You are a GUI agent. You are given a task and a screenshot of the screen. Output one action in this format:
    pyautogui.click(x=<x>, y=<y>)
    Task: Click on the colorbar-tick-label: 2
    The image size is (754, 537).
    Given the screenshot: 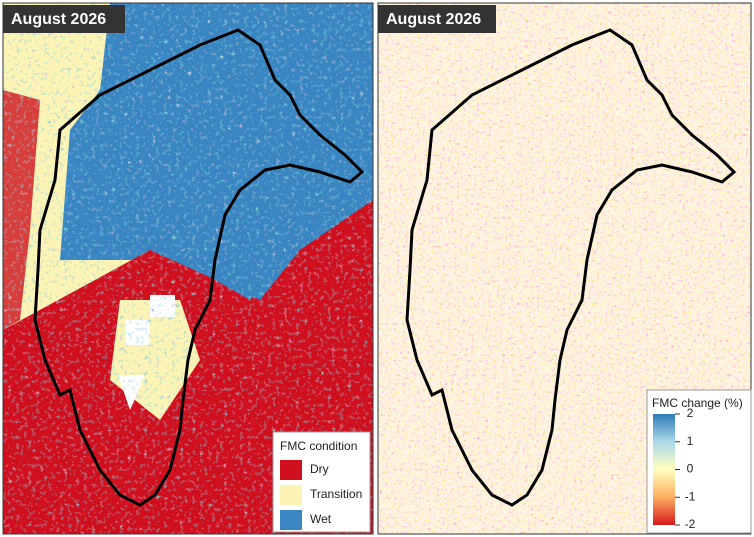 What is the action you would take?
    pyautogui.click(x=690, y=413)
    